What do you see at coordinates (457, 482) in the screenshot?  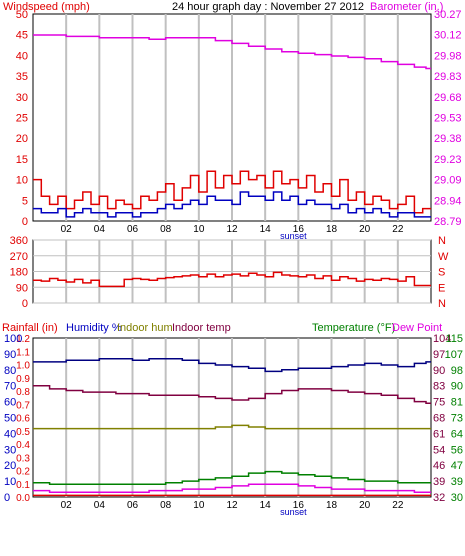 I see `dewpoint-tick: 39` at bounding box center [457, 482].